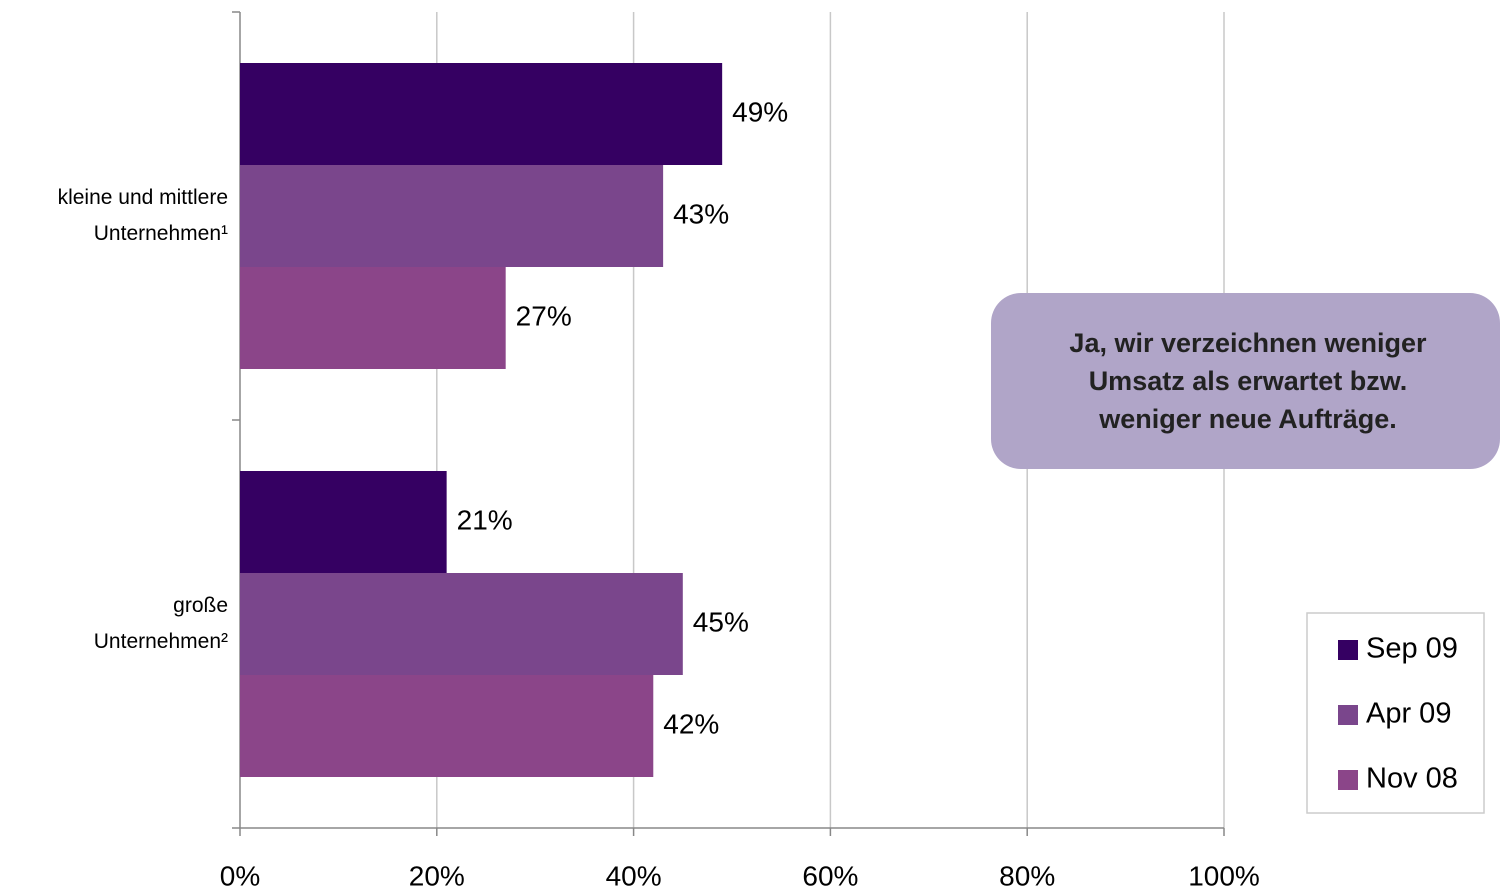  Describe the element at coordinates (544, 315) in the screenshot. I see `value-label: 27%` at that location.